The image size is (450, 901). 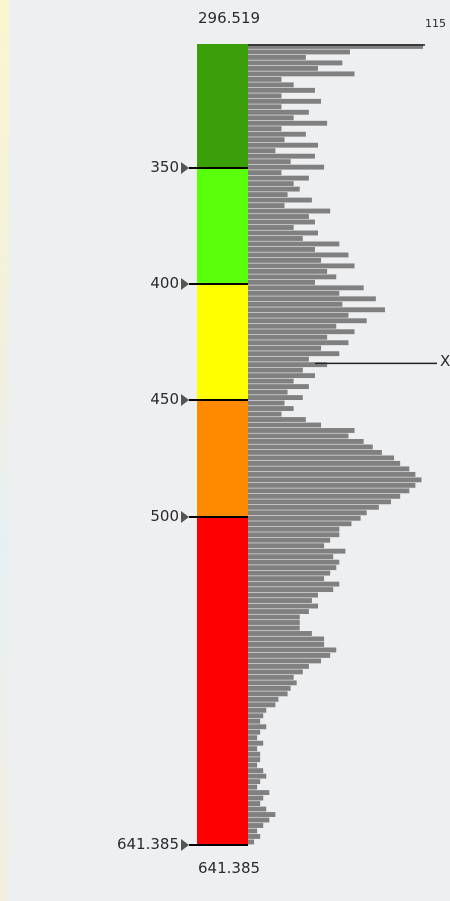 What do you see at coordinates (164, 283) in the screenshot?
I see `tick-label: 400` at bounding box center [164, 283].